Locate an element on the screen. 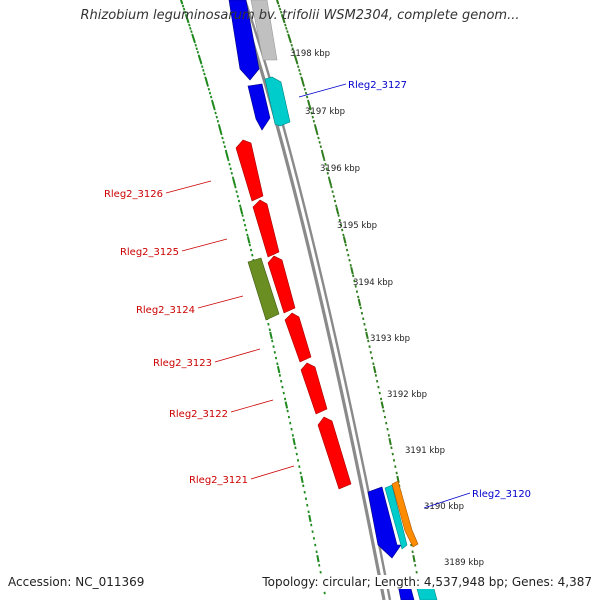  gene-label-rleg2-3120: Rleg2_3120 is located at coordinates (501, 494).